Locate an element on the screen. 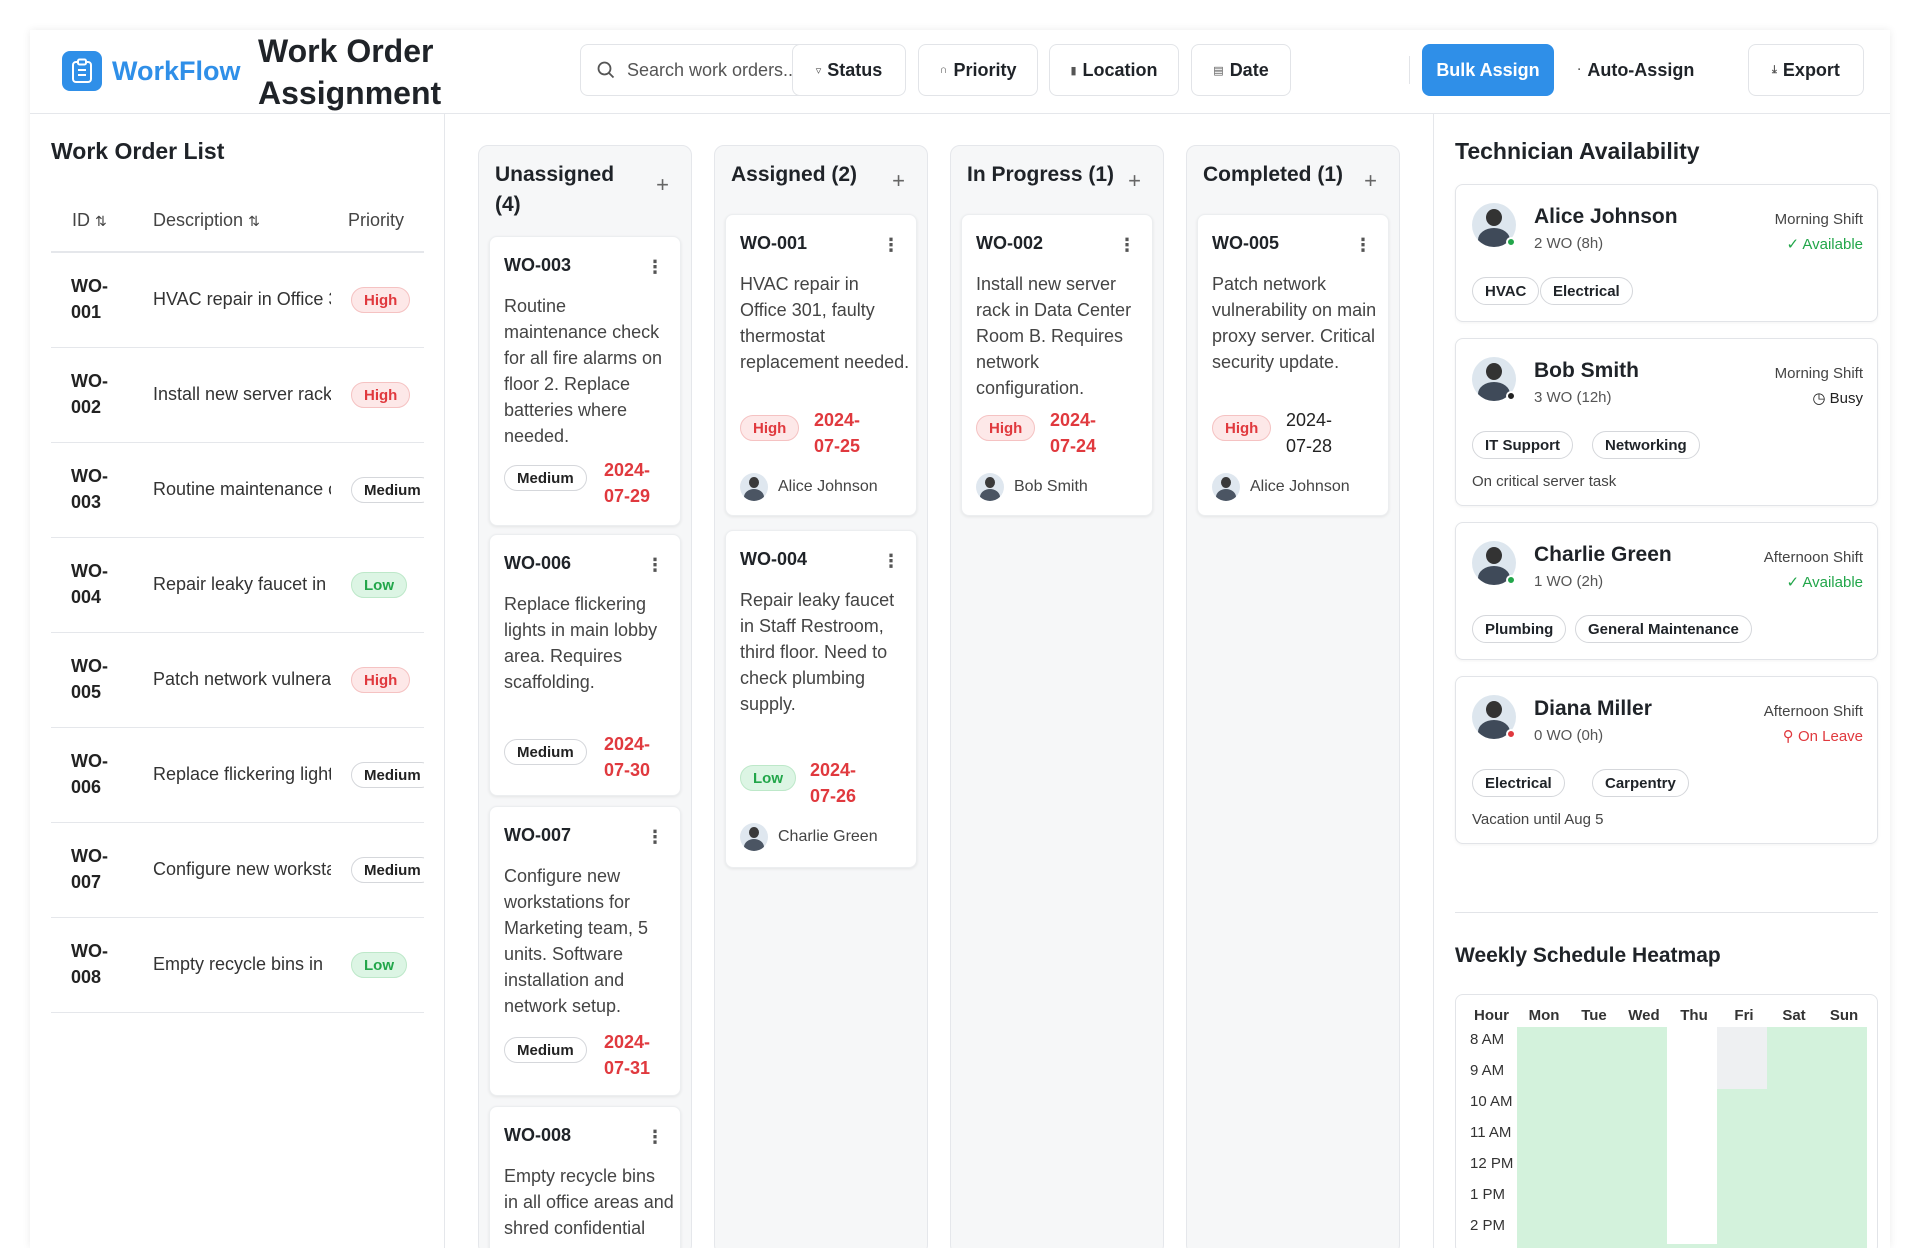 The width and height of the screenshot is (1920, 1248). table-row: WO-004 Repair leaky faucet in Low is located at coordinates (237, 585).